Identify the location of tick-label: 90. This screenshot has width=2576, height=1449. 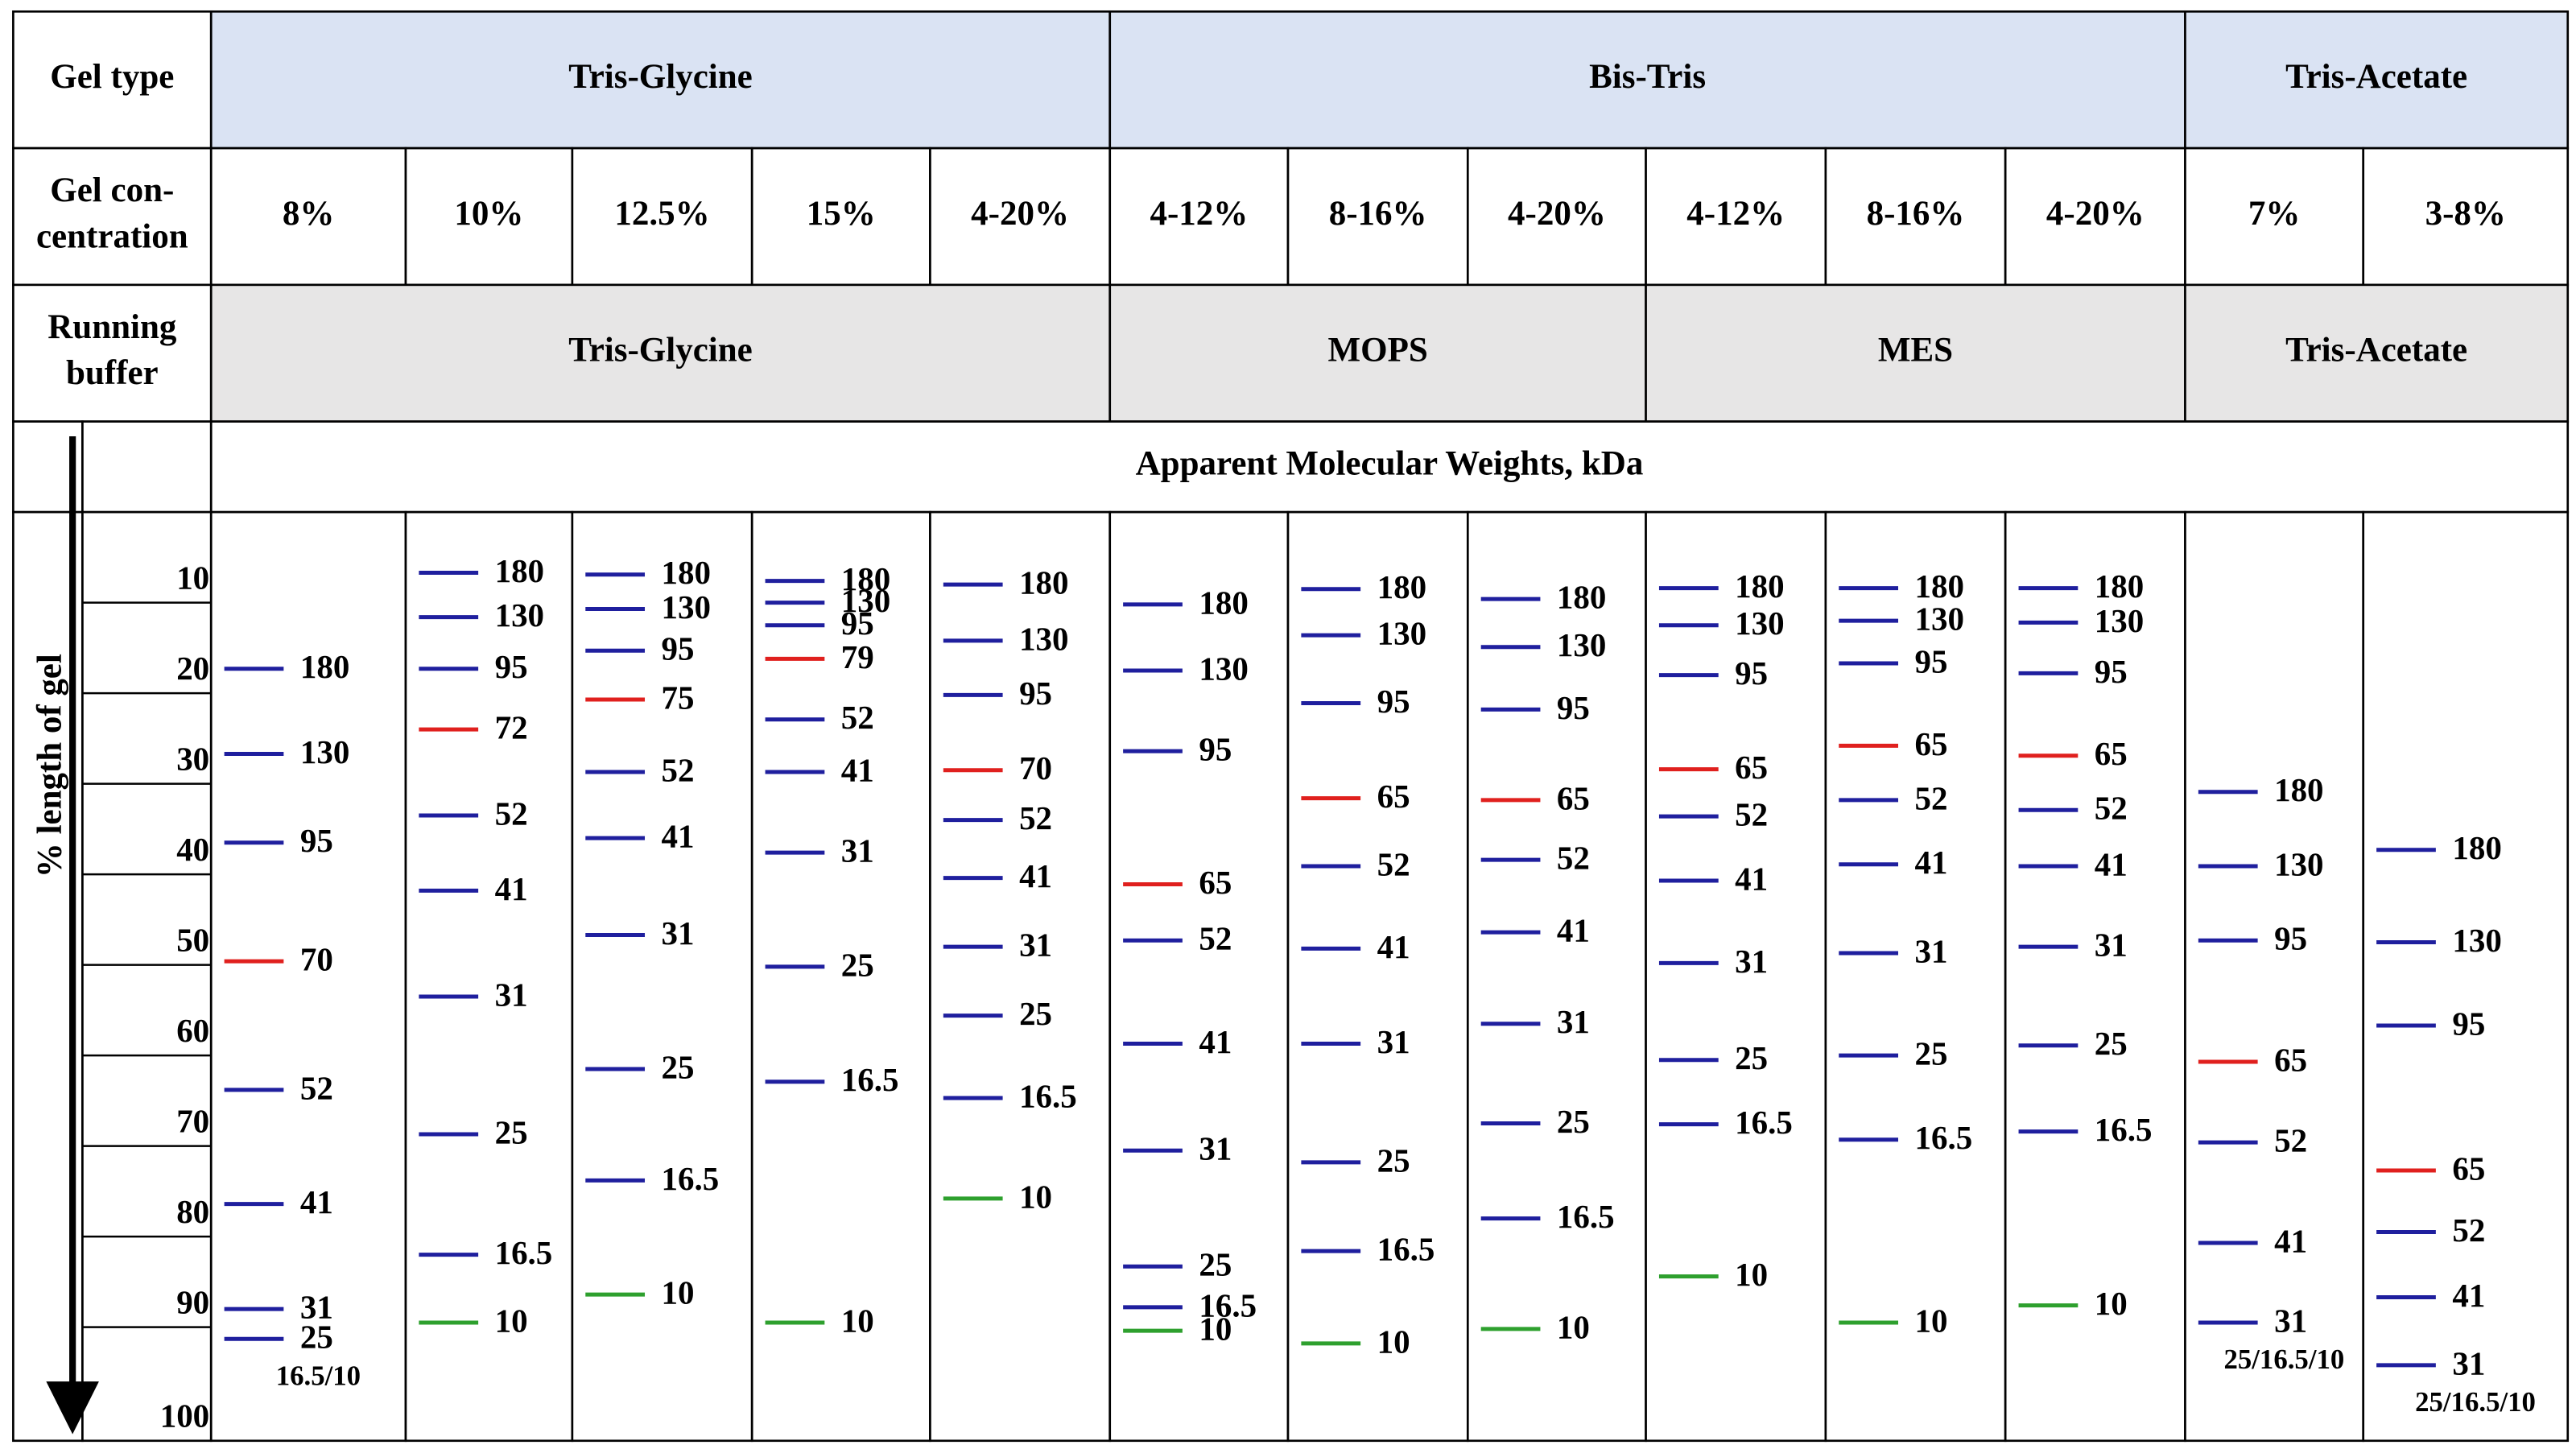
(192, 1302).